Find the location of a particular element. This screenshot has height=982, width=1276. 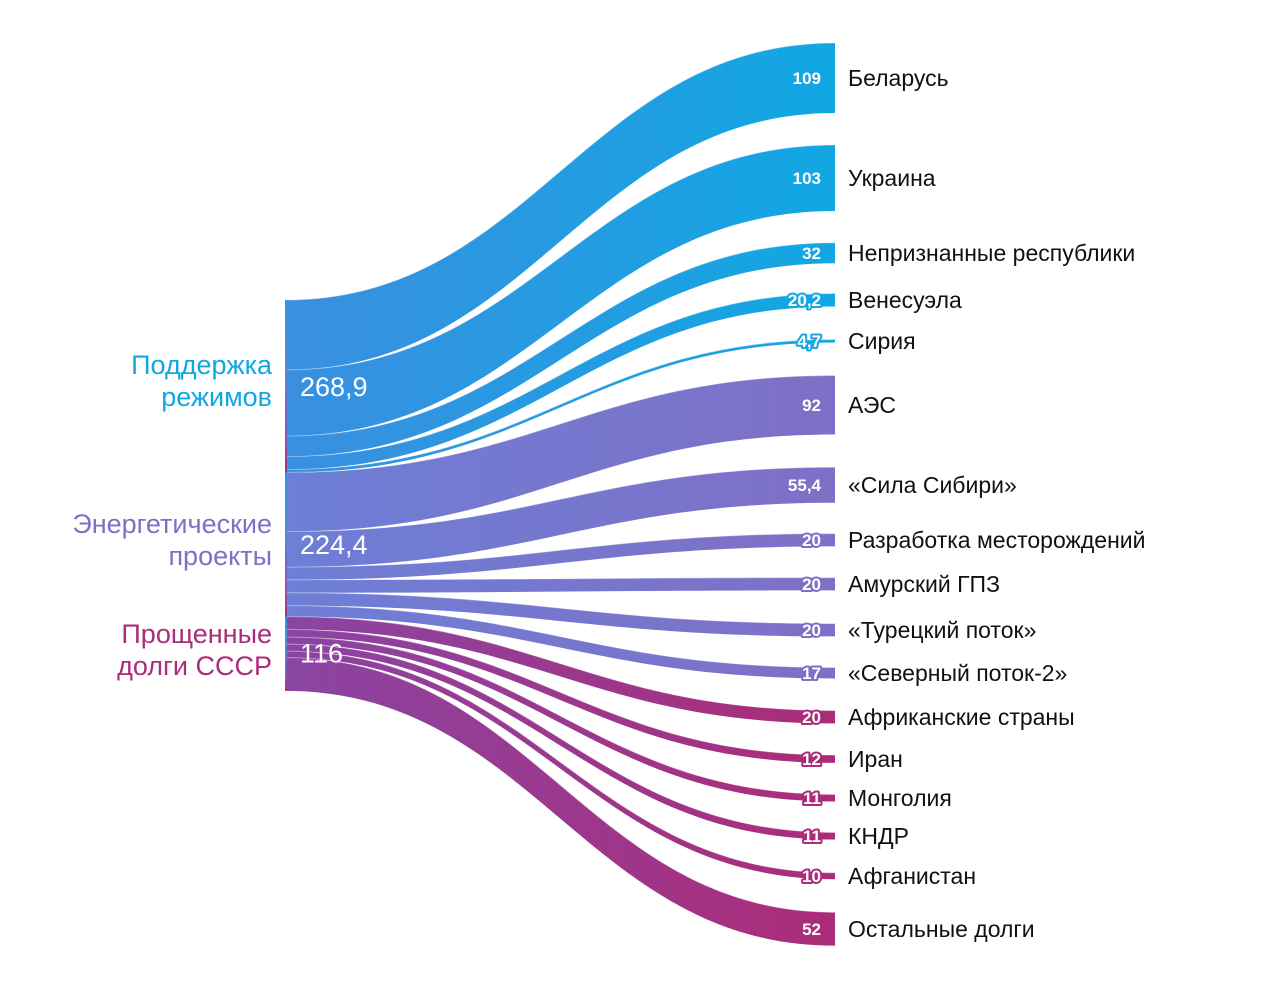

target-label-сила-сибири: «Сила Сибири» is located at coordinates (932, 485).